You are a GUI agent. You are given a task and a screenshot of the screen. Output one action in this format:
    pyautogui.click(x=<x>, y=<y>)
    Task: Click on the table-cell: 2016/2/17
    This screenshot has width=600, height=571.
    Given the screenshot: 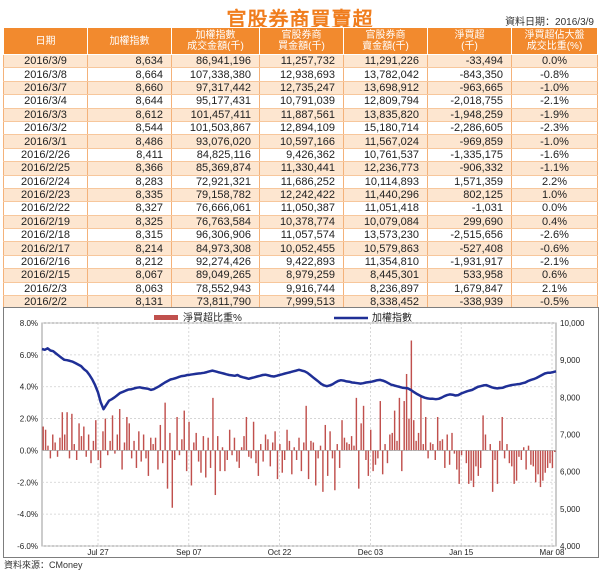 What is the action you would take?
    pyautogui.click(x=45, y=248)
    